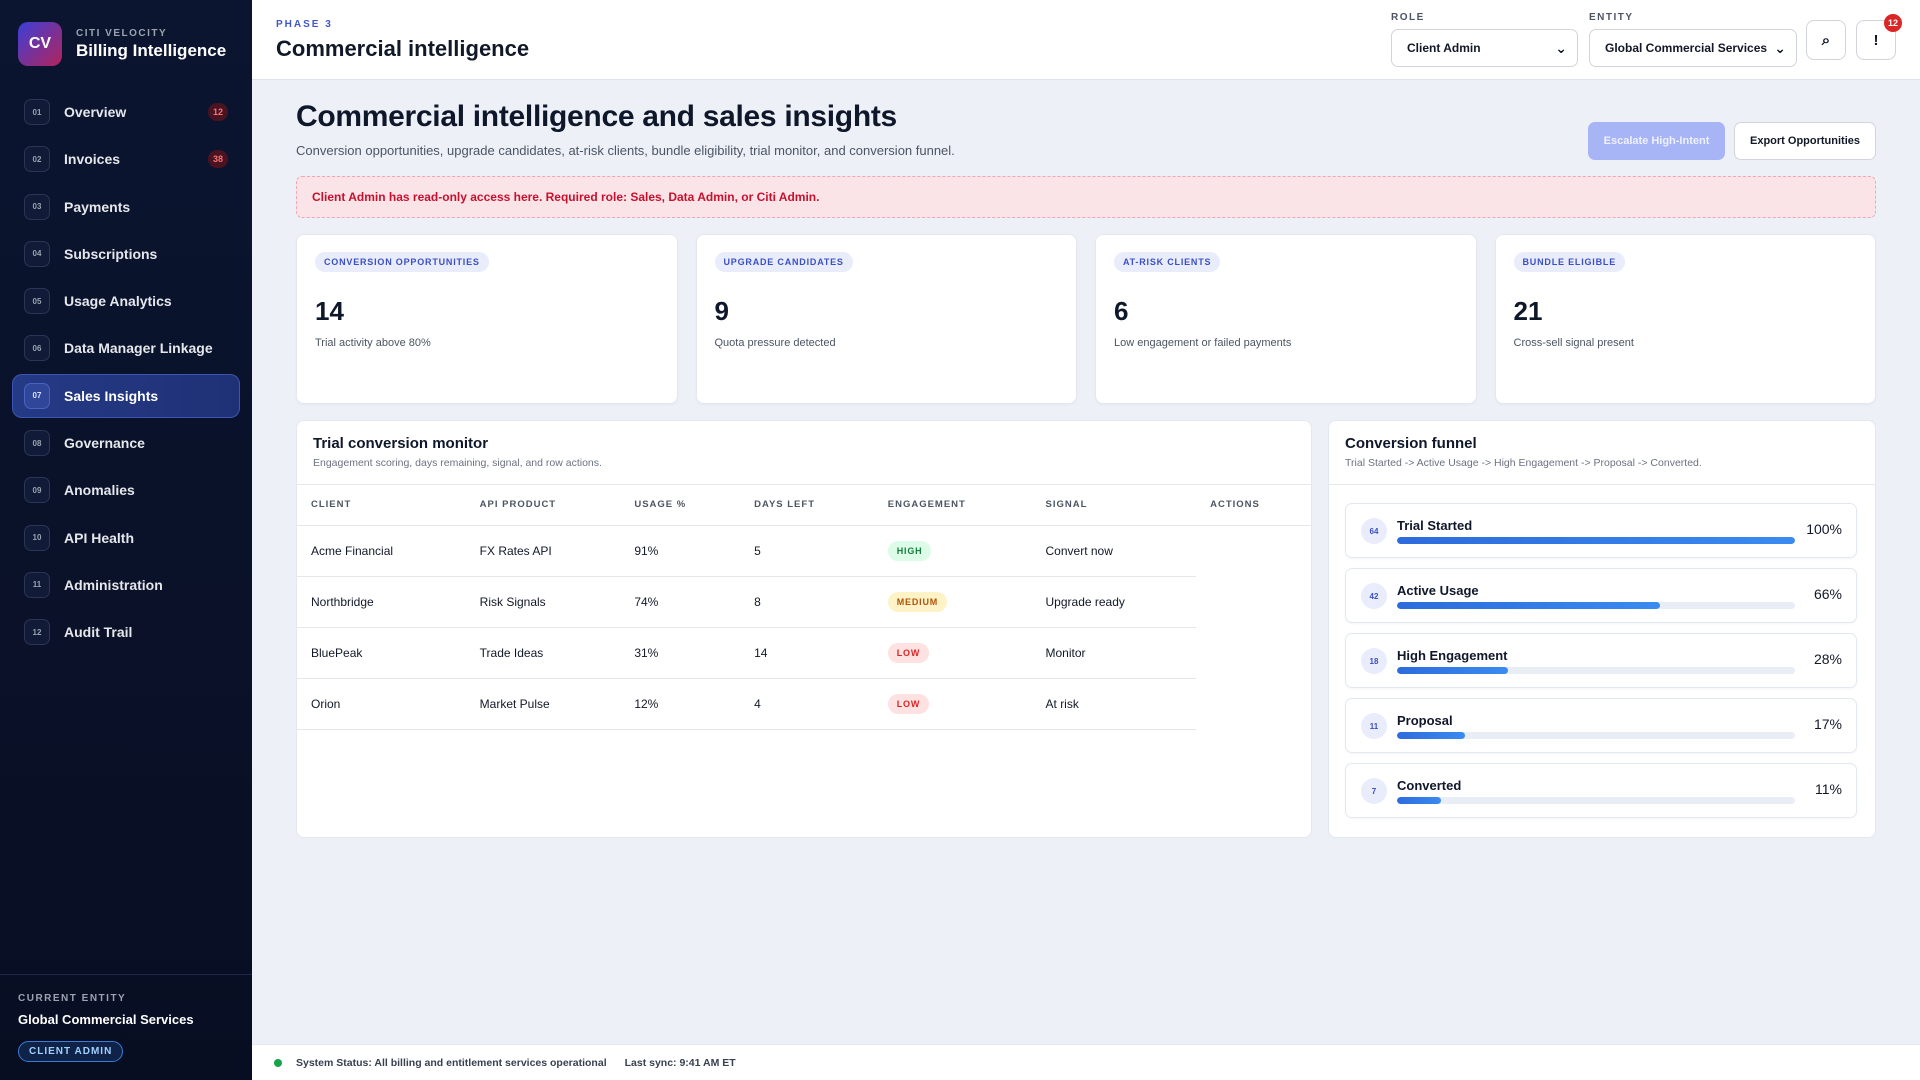  Describe the element at coordinates (1374, 531) in the screenshot. I see `stage-count: 64` at that location.